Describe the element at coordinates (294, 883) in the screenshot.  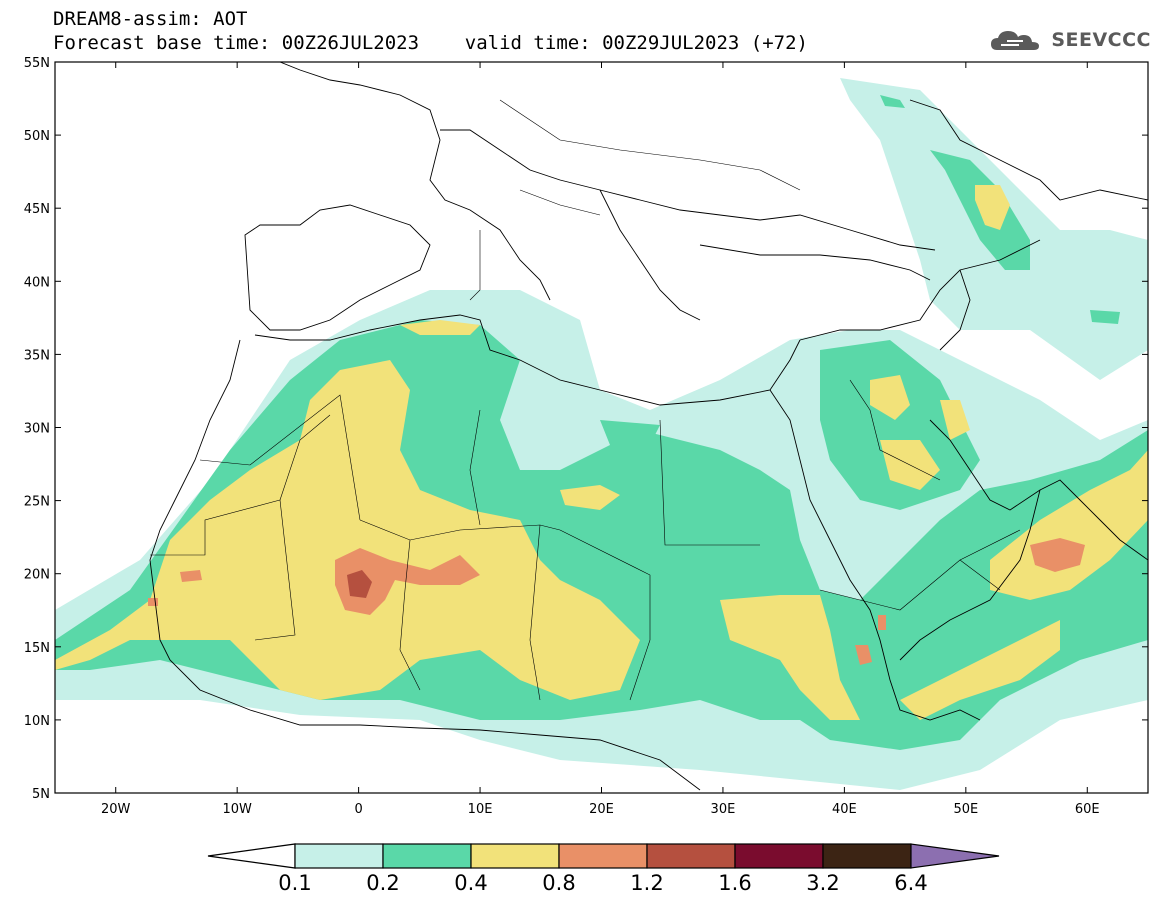
I see `colorbar-label: 0.1` at that location.